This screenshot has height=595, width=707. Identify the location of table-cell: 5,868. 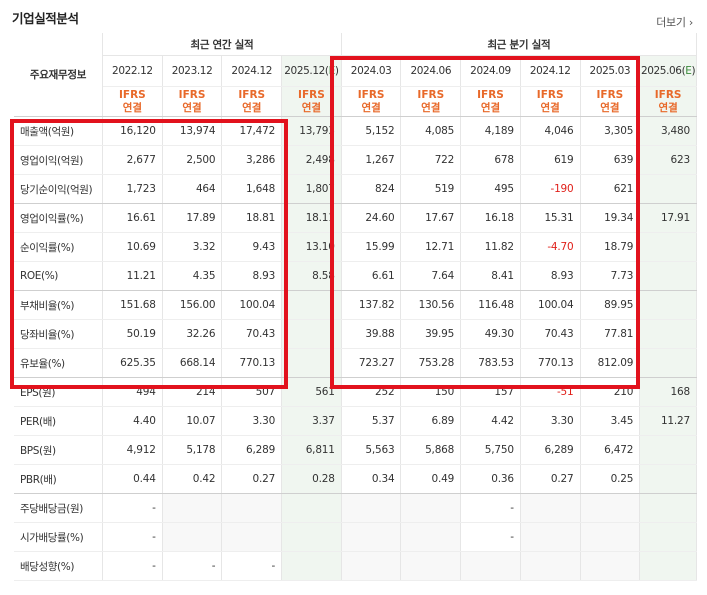
(431, 450).